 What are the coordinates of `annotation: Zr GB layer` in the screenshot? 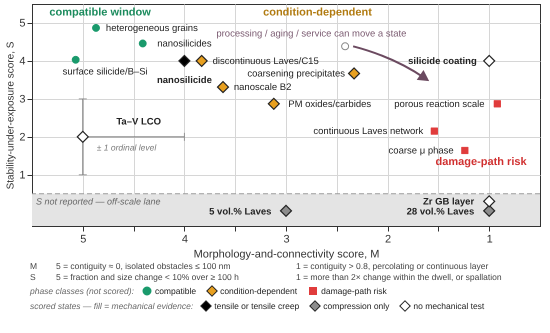 It's located at (448, 202).